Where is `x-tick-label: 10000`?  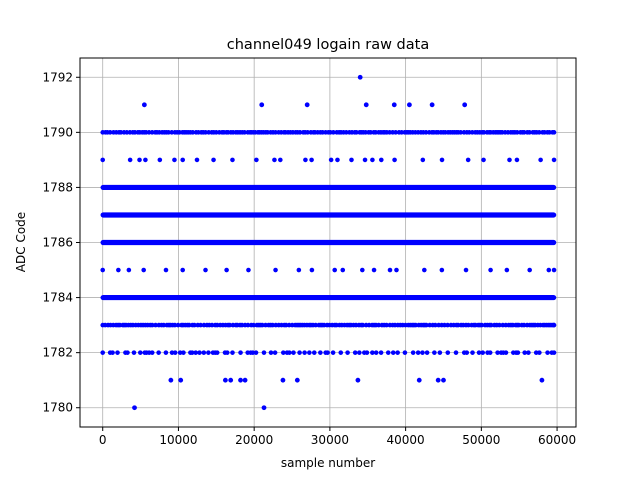
x-tick-label: 10000 is located at coordinates (178, 440).